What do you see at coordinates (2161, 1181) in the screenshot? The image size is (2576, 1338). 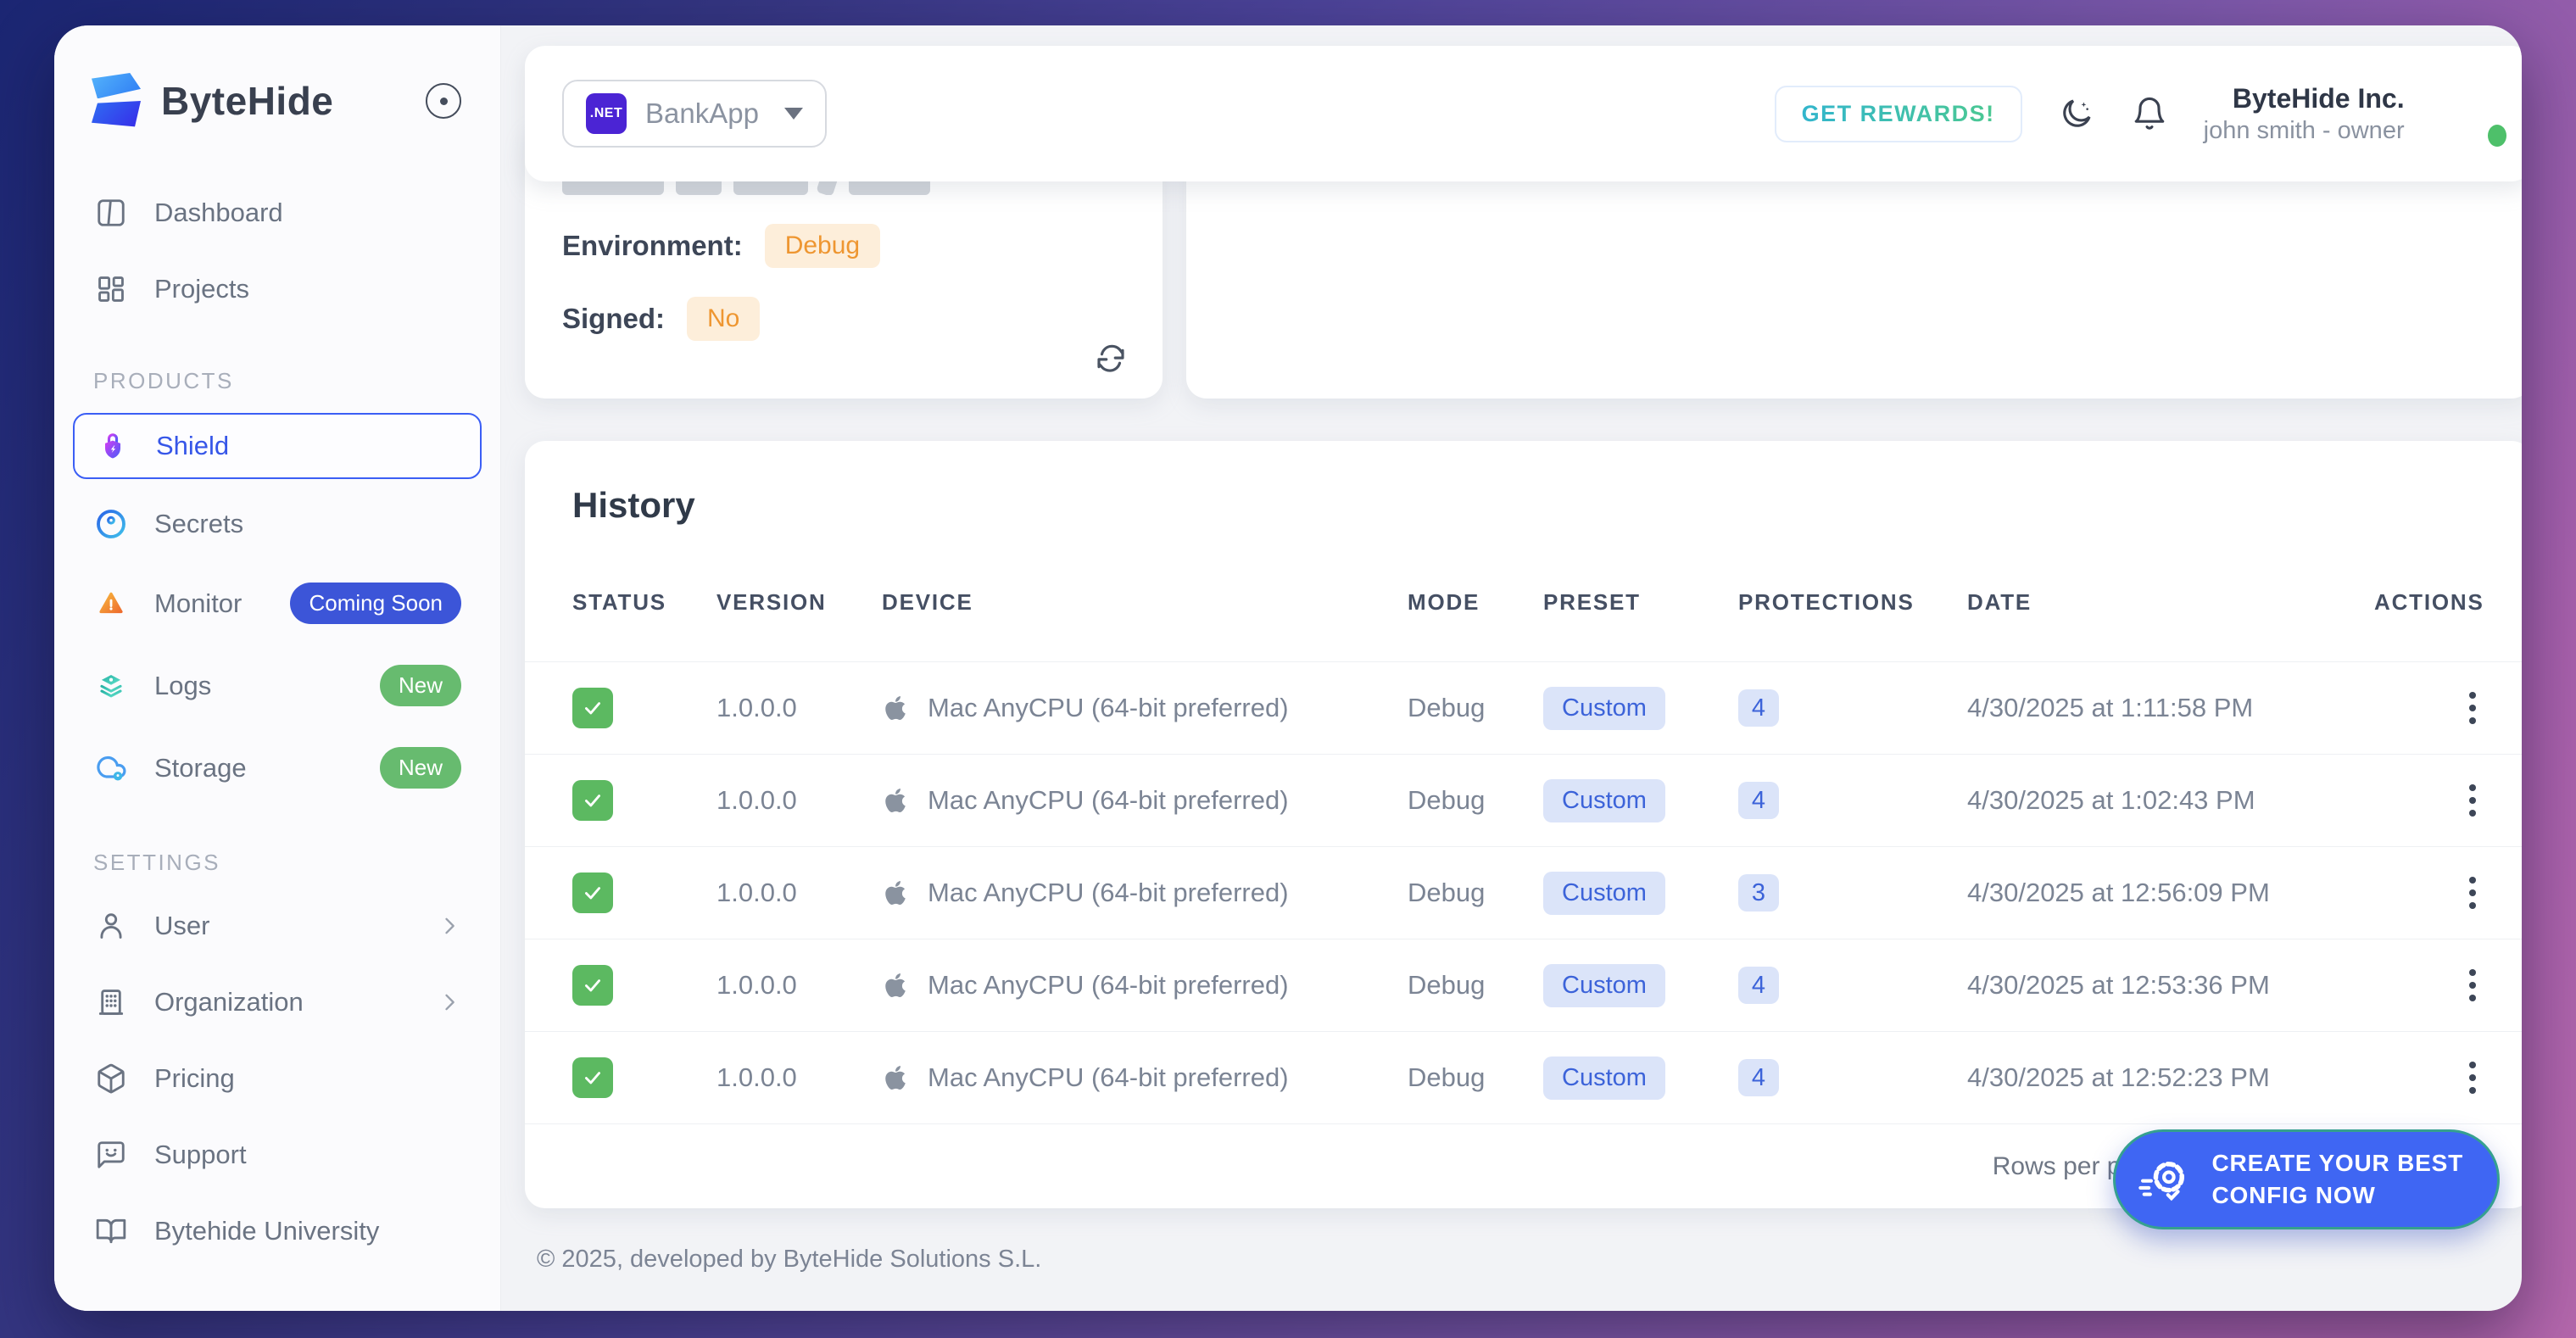 I see `speedy-gear-icon` at bounding box center [2161, 1181].